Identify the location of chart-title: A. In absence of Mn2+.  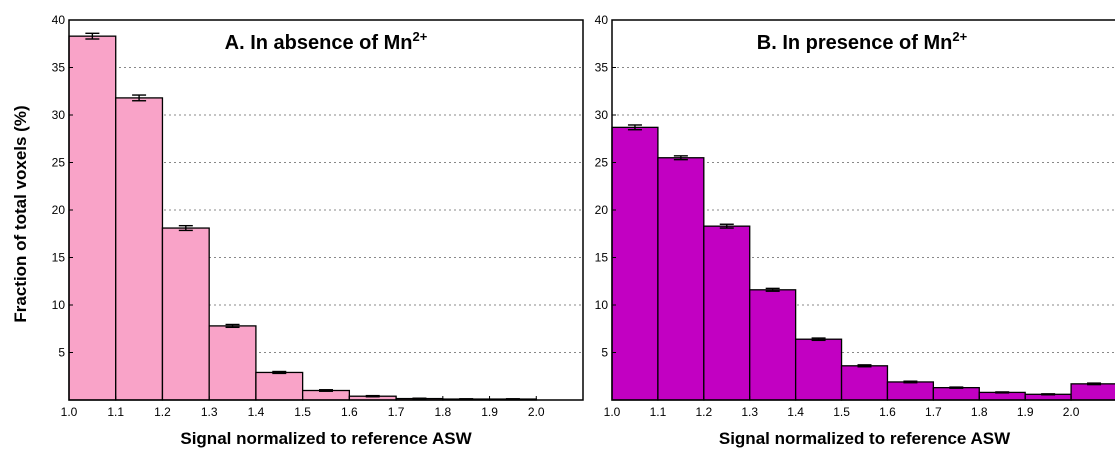
(326, 41).